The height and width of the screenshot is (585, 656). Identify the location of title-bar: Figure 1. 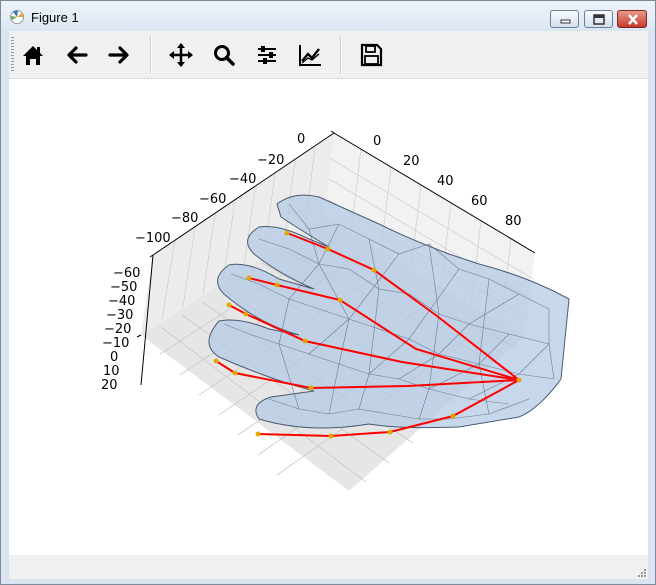
(328, 16).